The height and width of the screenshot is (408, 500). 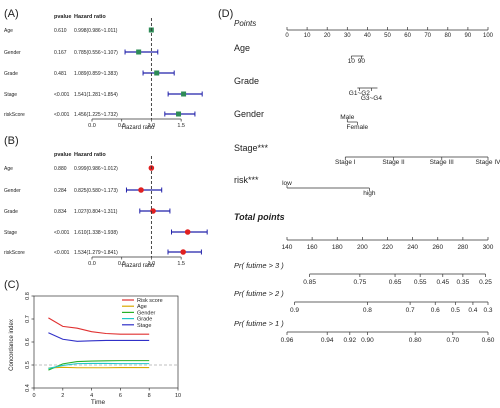 I want to click on x-tick-label-a: 1.0, so click(x=152, y=126).